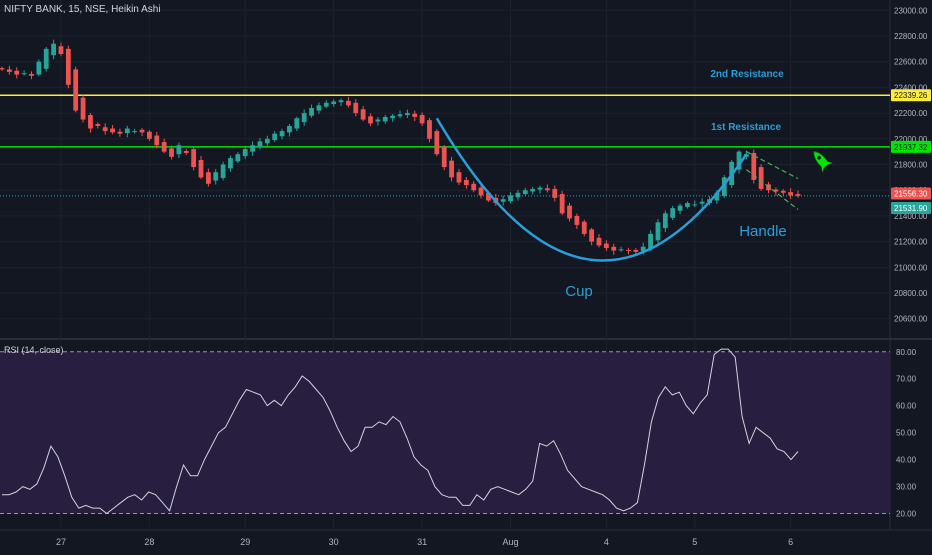  Describe the element at coordinates (34, 350) in the screenshot. I see `rsi-indicator-title: RSI (14, close)` at that location.